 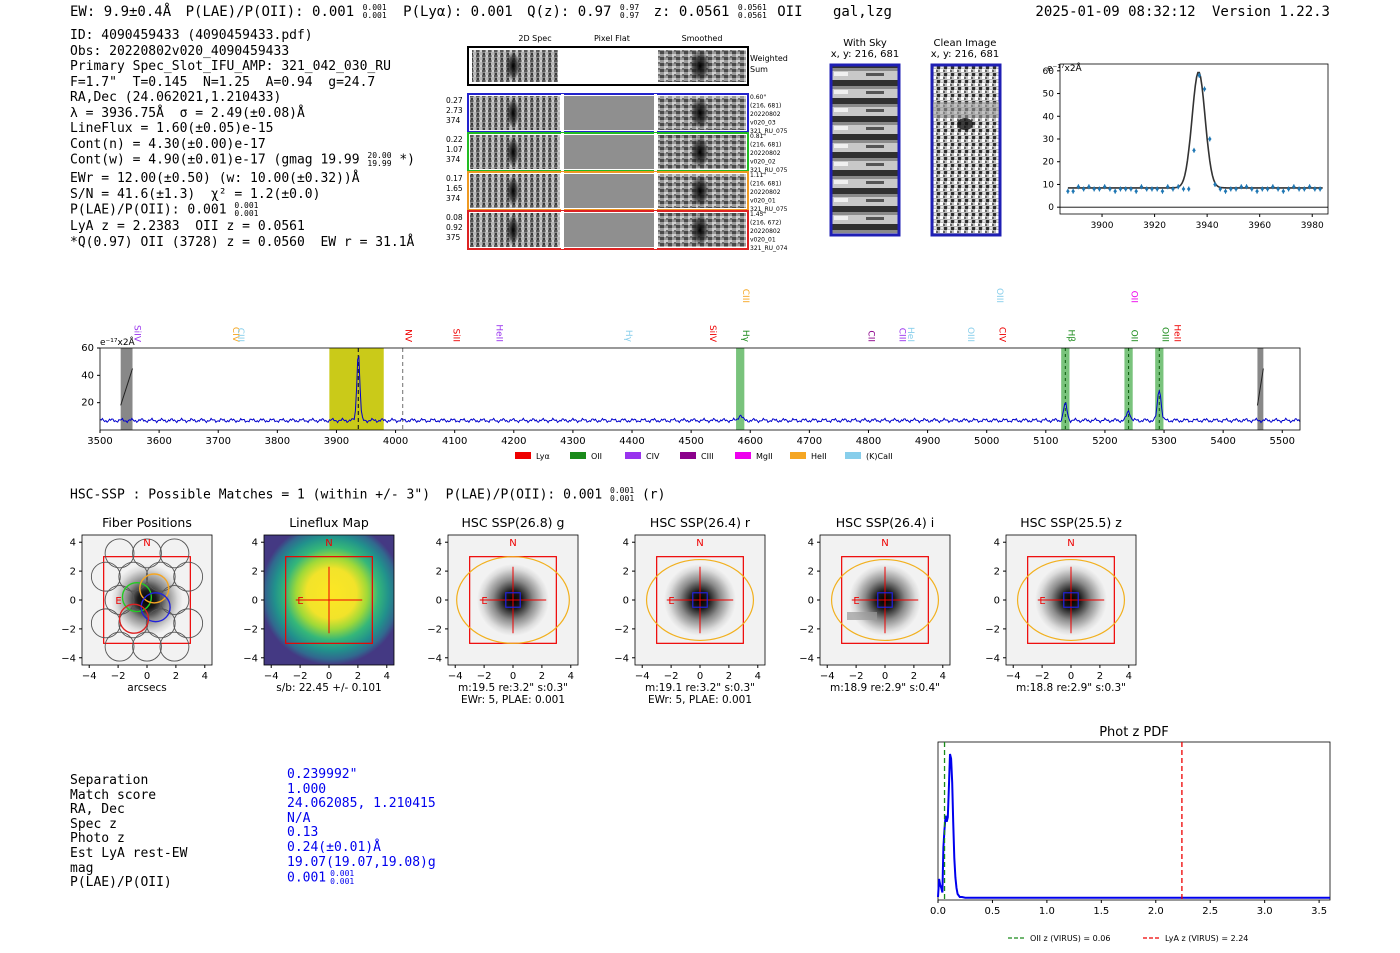 I want to click on clean-image, so click(x=966, y=150).